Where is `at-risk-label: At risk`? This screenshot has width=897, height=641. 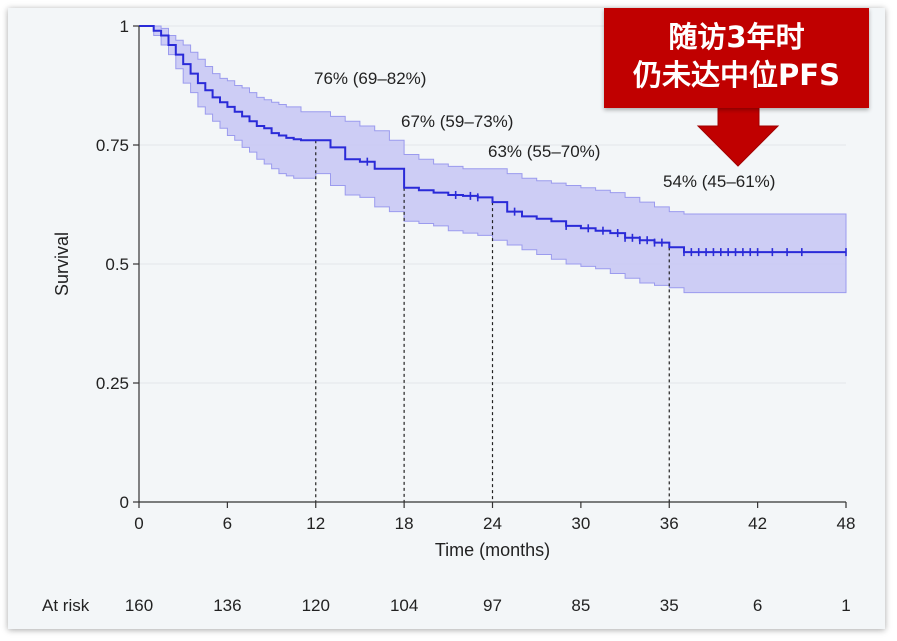
at-risk-label: At risk is located at coordinates (66, 605).